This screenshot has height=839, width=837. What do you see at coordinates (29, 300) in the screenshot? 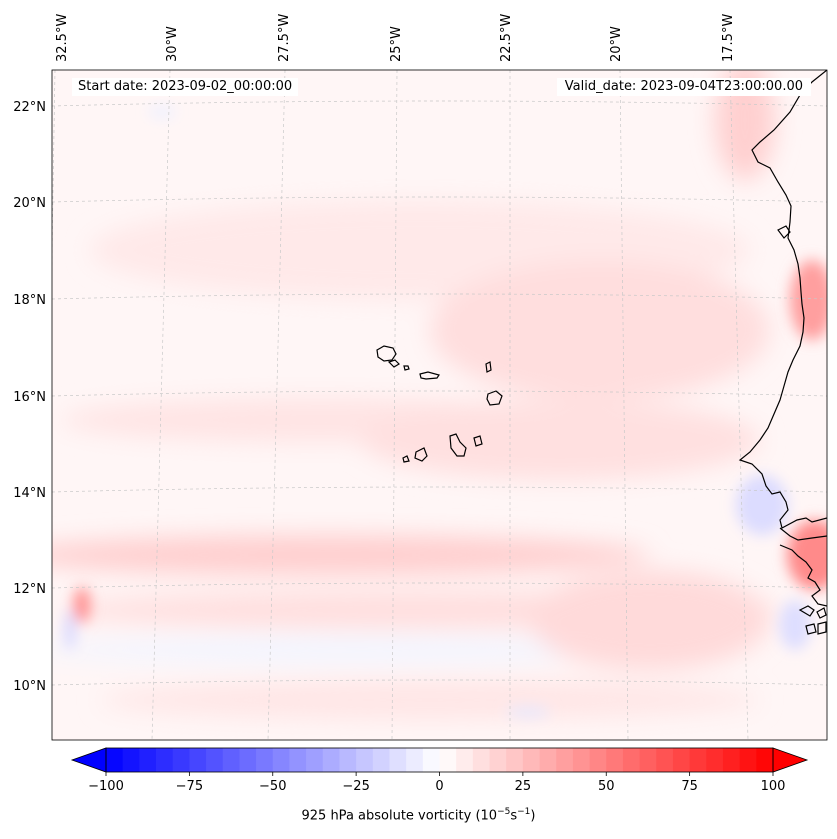
I see `lat-label: 18°N` at bounding box center [29, 300].